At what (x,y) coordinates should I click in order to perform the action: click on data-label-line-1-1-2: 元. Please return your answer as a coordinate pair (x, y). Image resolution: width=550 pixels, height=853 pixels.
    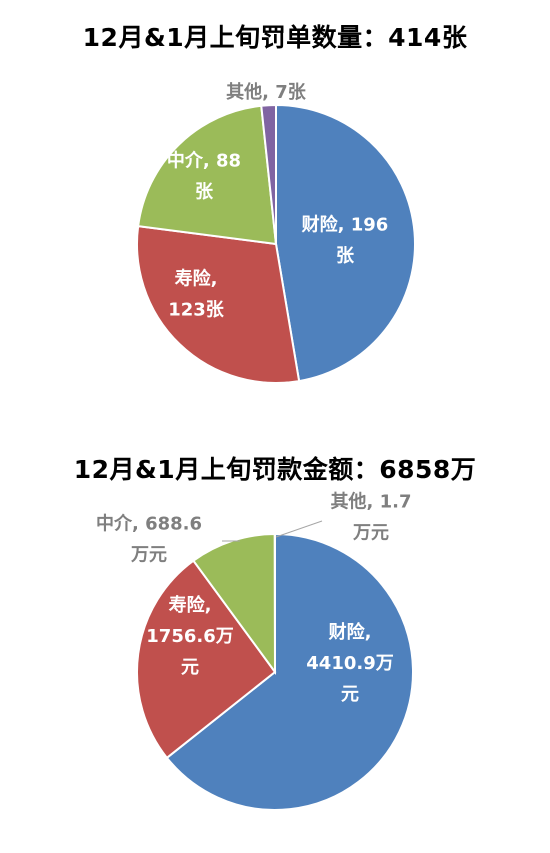
    Looking at the image, I should click on (190, 667).